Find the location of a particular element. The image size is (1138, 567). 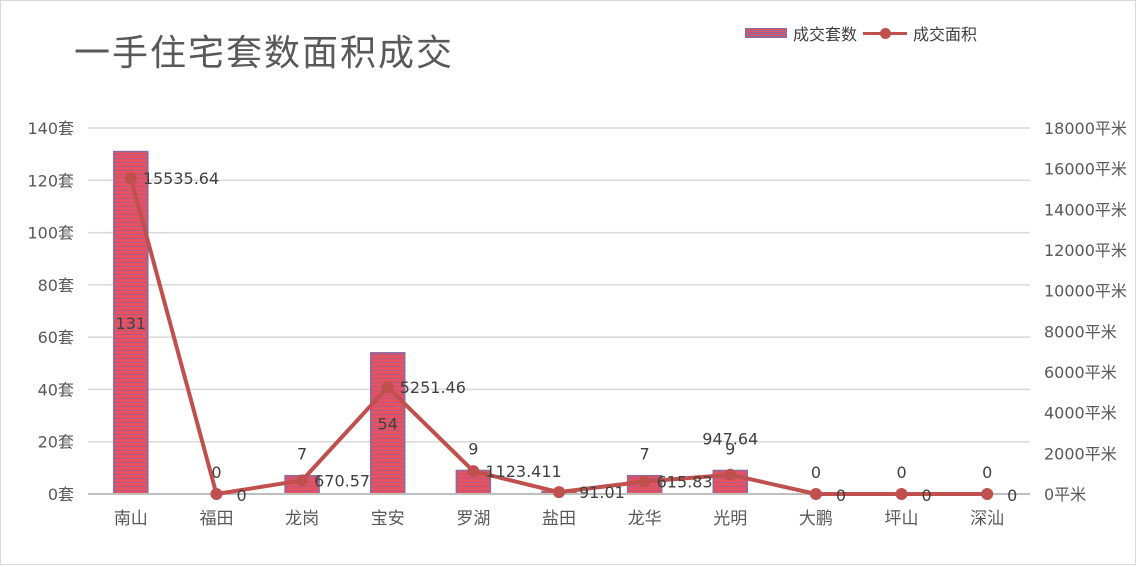

bar-value-label: 54 is located at coordinates (388, 423).